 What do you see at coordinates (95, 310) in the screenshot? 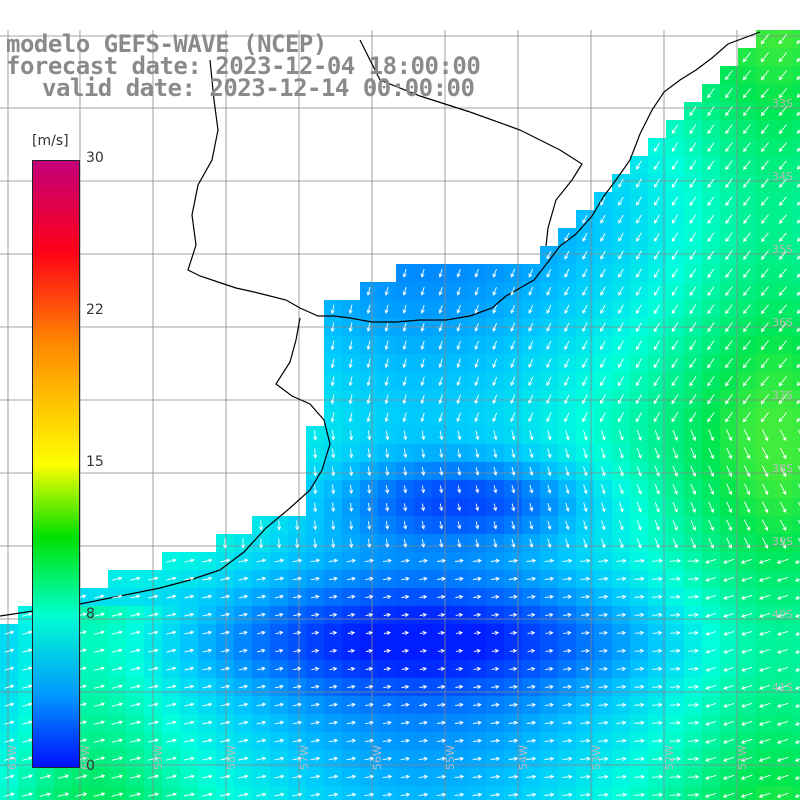
I see `legend-label-22: 22` at bounding box center [95, 310].